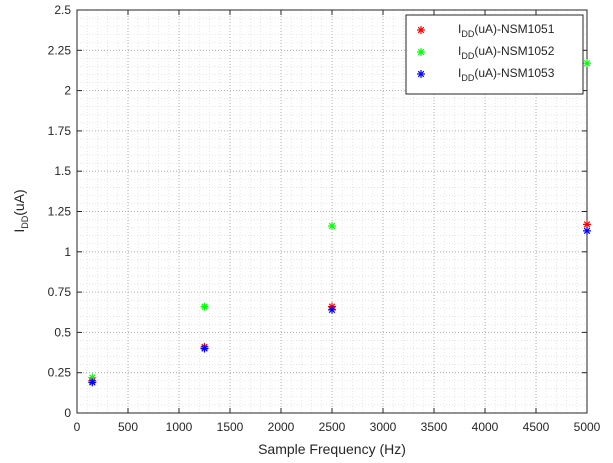  Describe the element at coordinates (77, 427) in the screenshot. I see `x-tick-label: 0` at that location.